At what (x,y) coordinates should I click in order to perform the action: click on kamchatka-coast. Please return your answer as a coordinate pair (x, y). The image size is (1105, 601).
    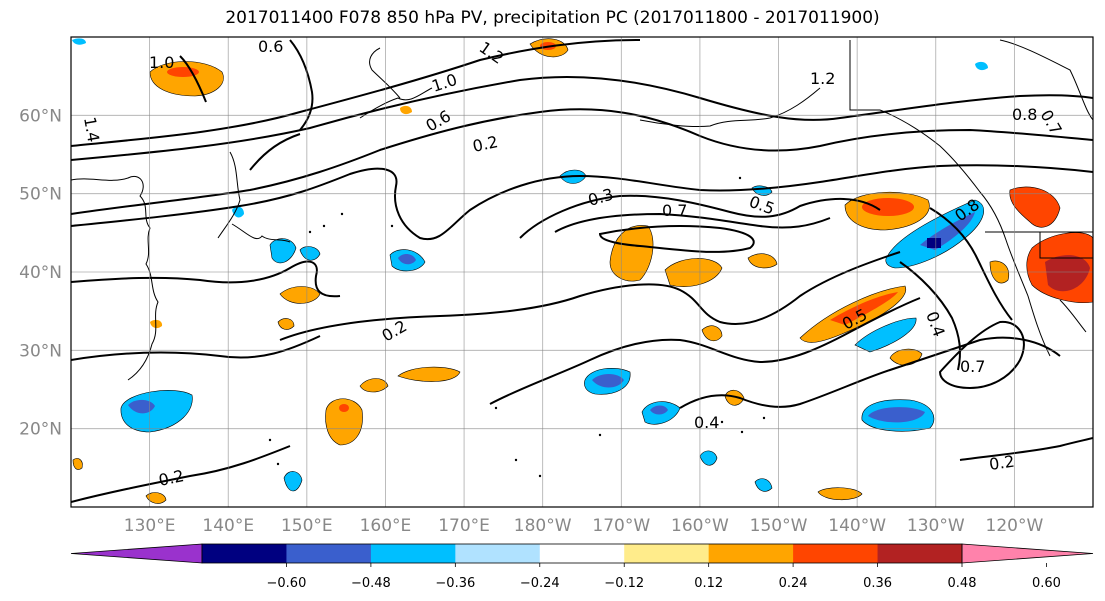
    Looking at the image, I should click on (385, 73).